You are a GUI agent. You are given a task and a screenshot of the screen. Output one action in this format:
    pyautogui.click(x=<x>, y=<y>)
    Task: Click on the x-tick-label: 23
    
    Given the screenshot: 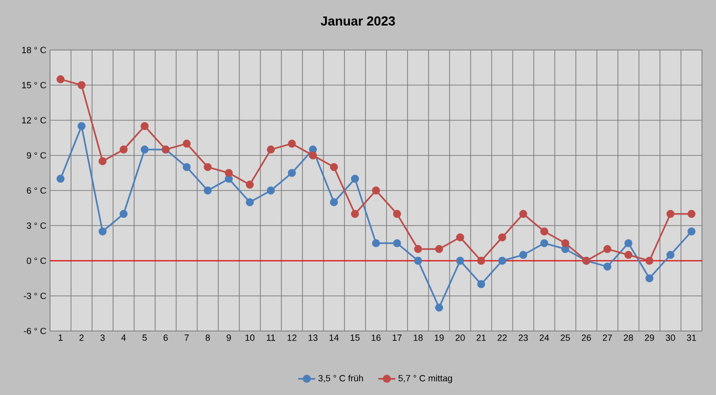 What is the action you would take?
    pyautogui.click(x=523, y=337)
    